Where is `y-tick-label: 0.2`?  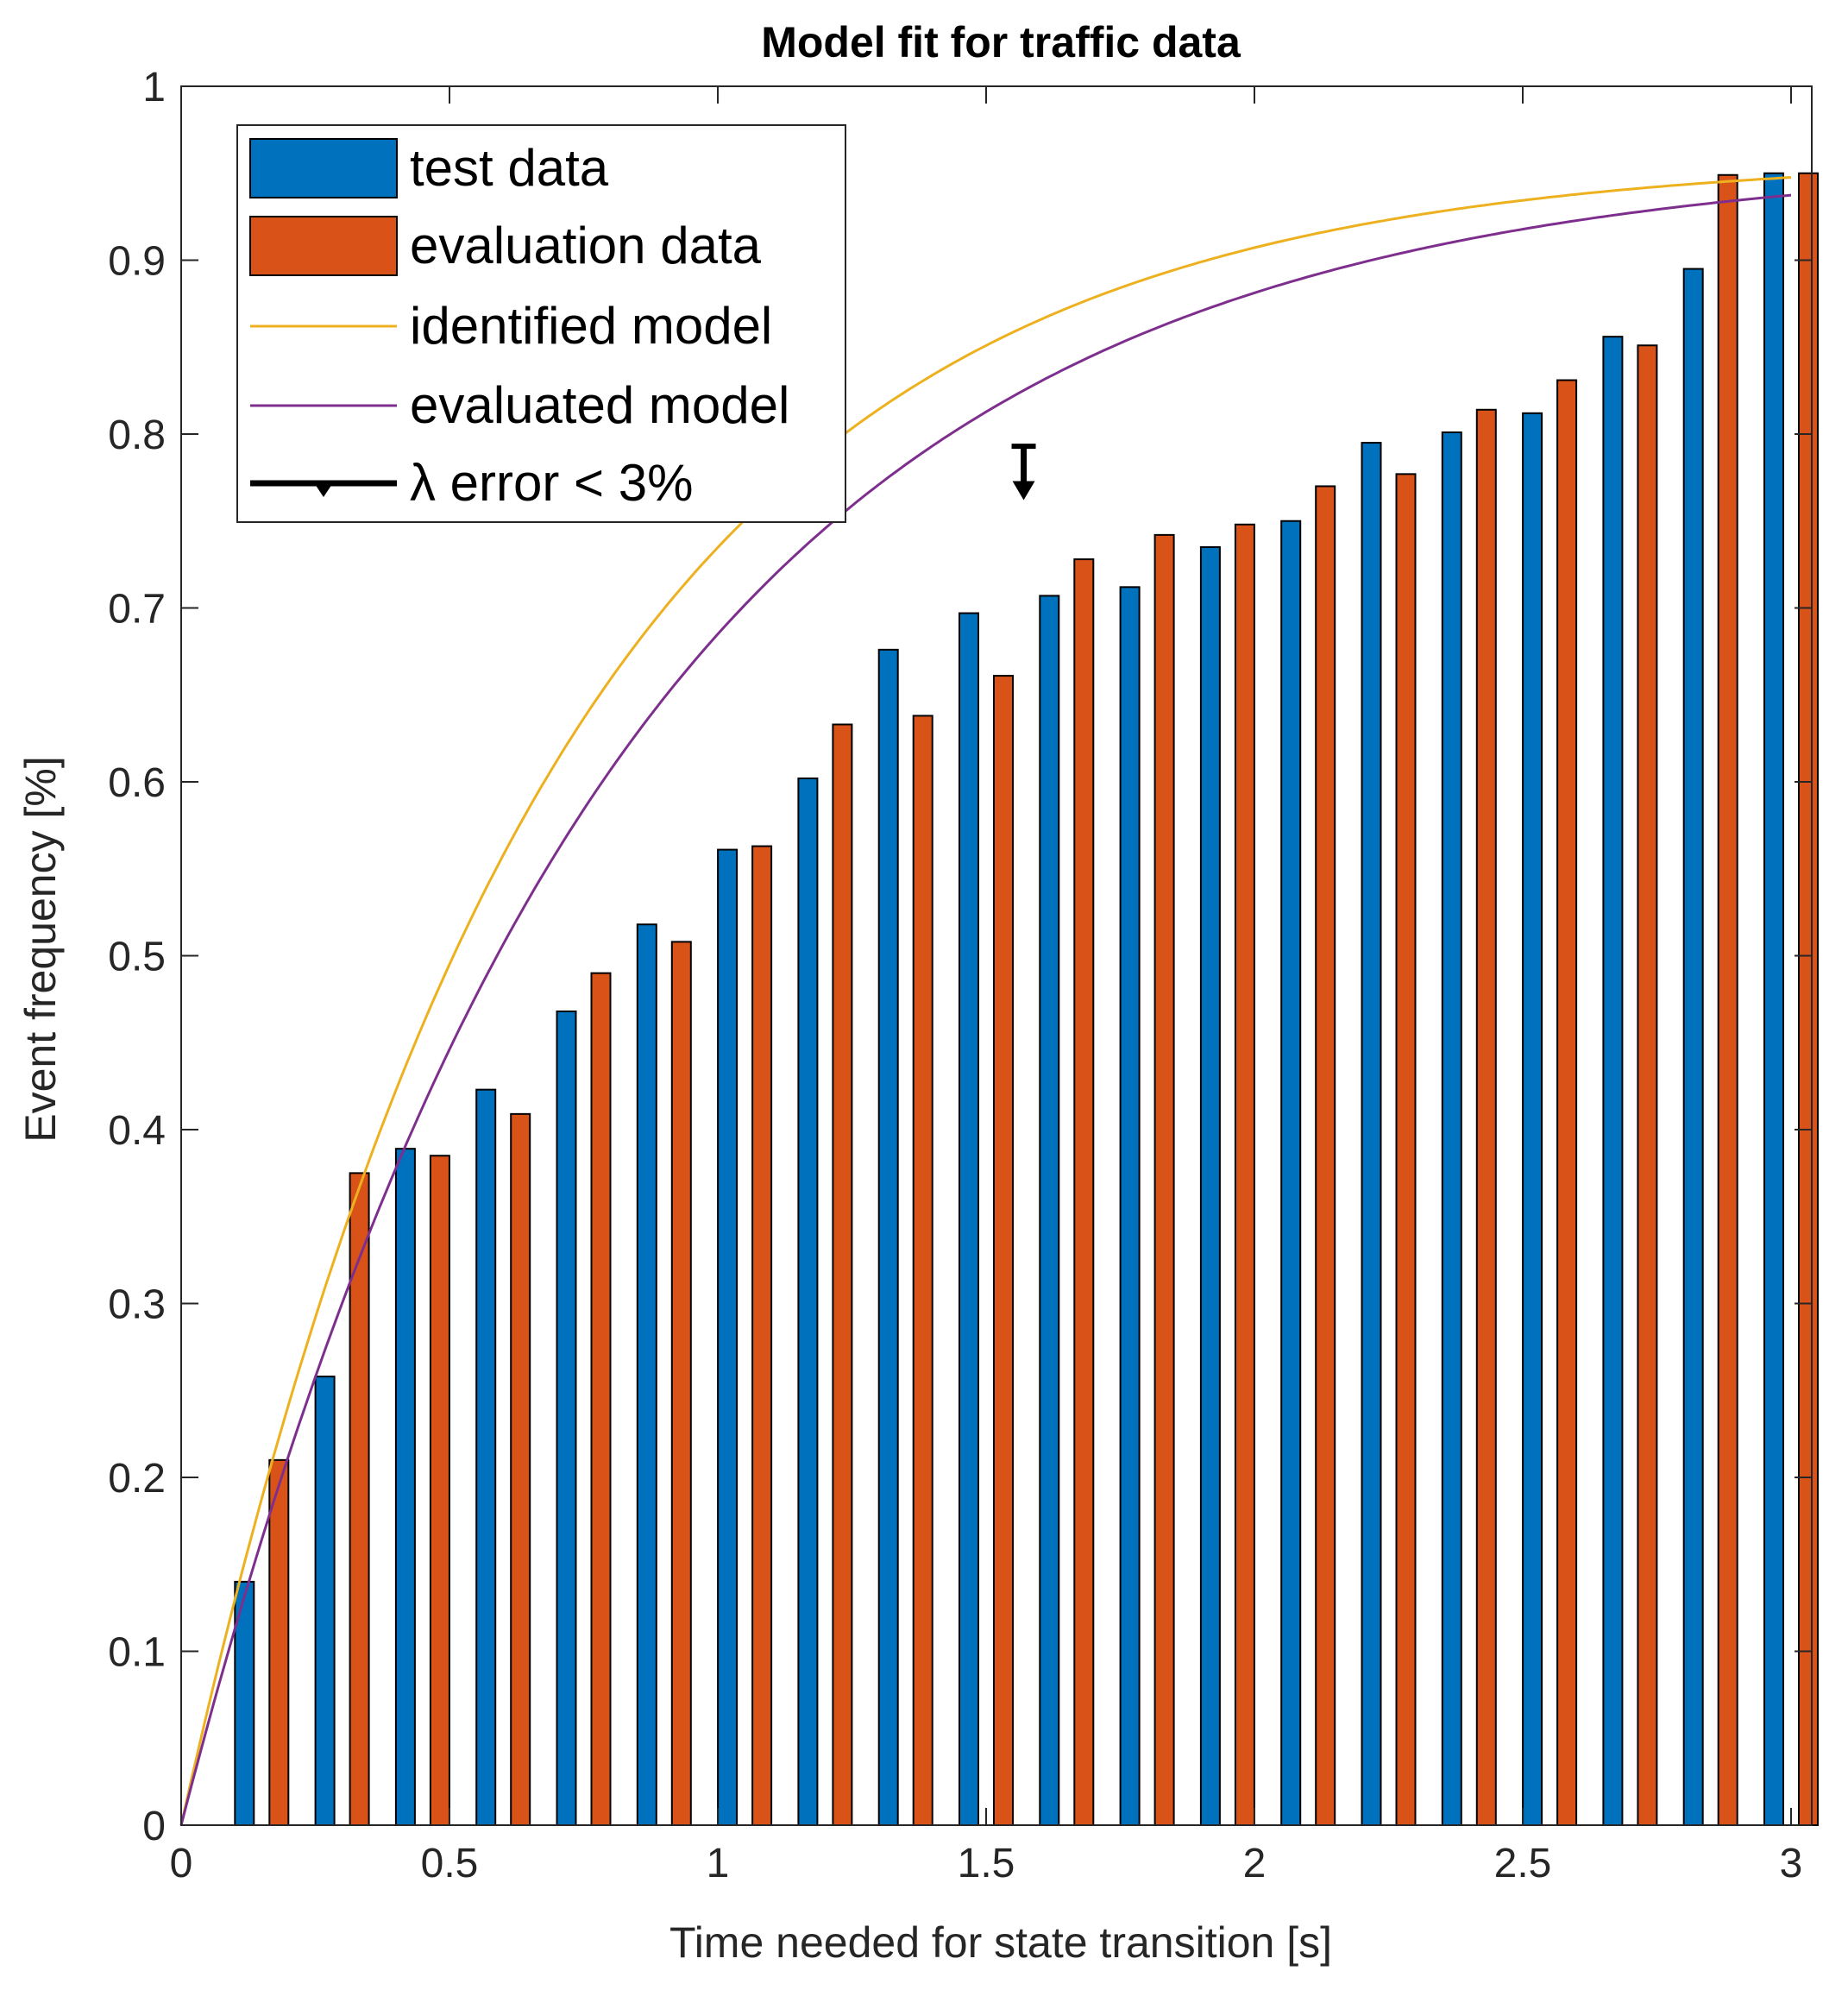
y-tick-label: 0.2 is located at coordinates (137, 1479).